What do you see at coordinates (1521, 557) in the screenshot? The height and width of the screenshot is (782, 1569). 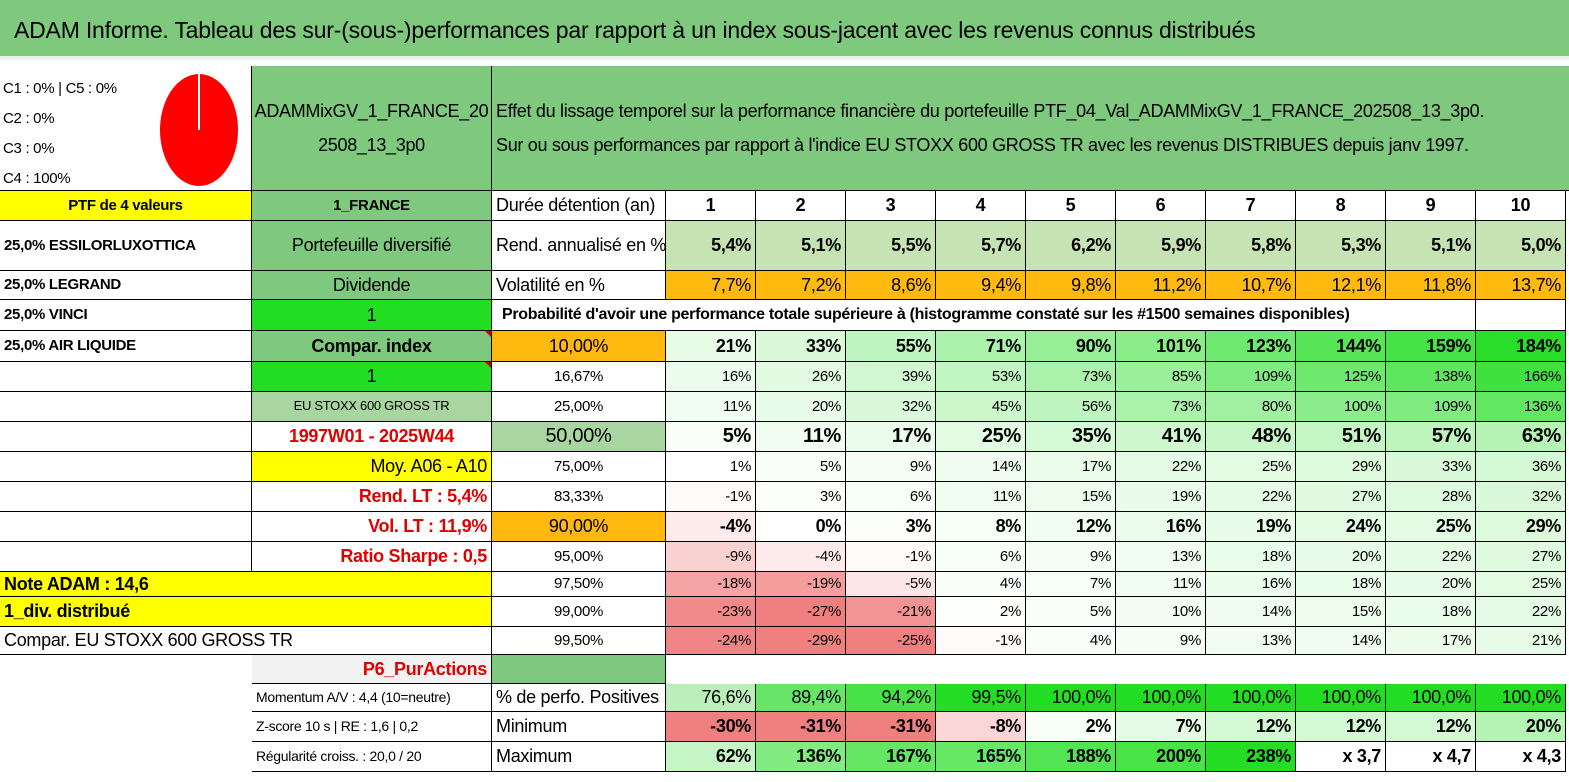 I see `quantile-value: 27%` at bounding box center [1521, 557].